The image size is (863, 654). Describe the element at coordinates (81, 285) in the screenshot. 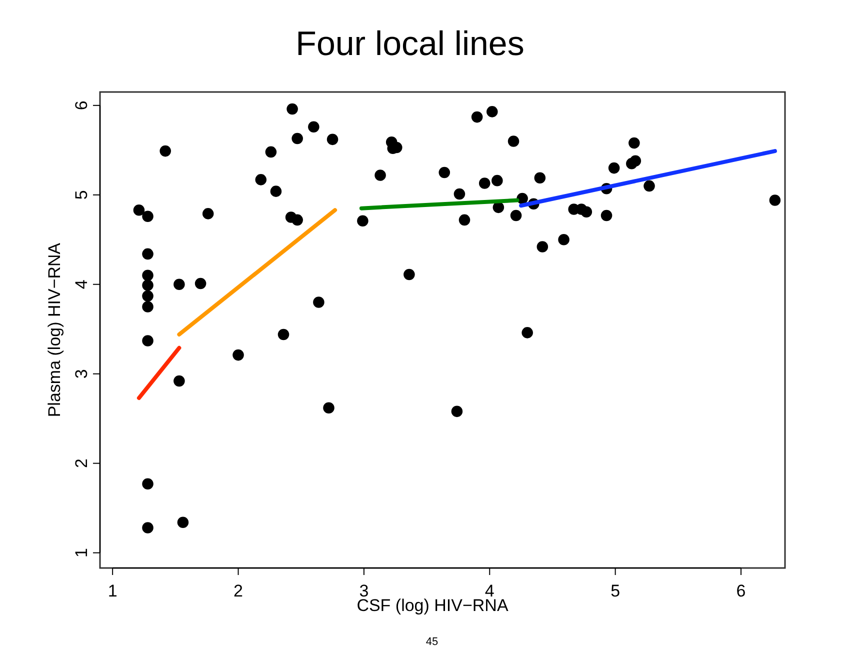

I see `y-tick-label: 4` at that location.